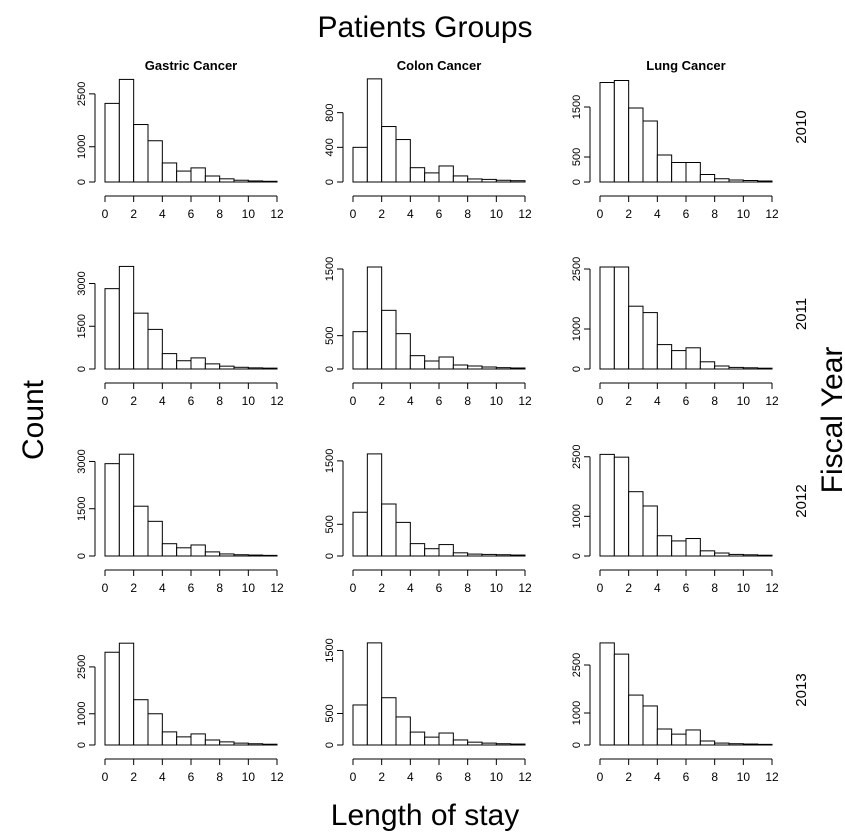  I want to click on row-label: 2012, so click(801, 500).